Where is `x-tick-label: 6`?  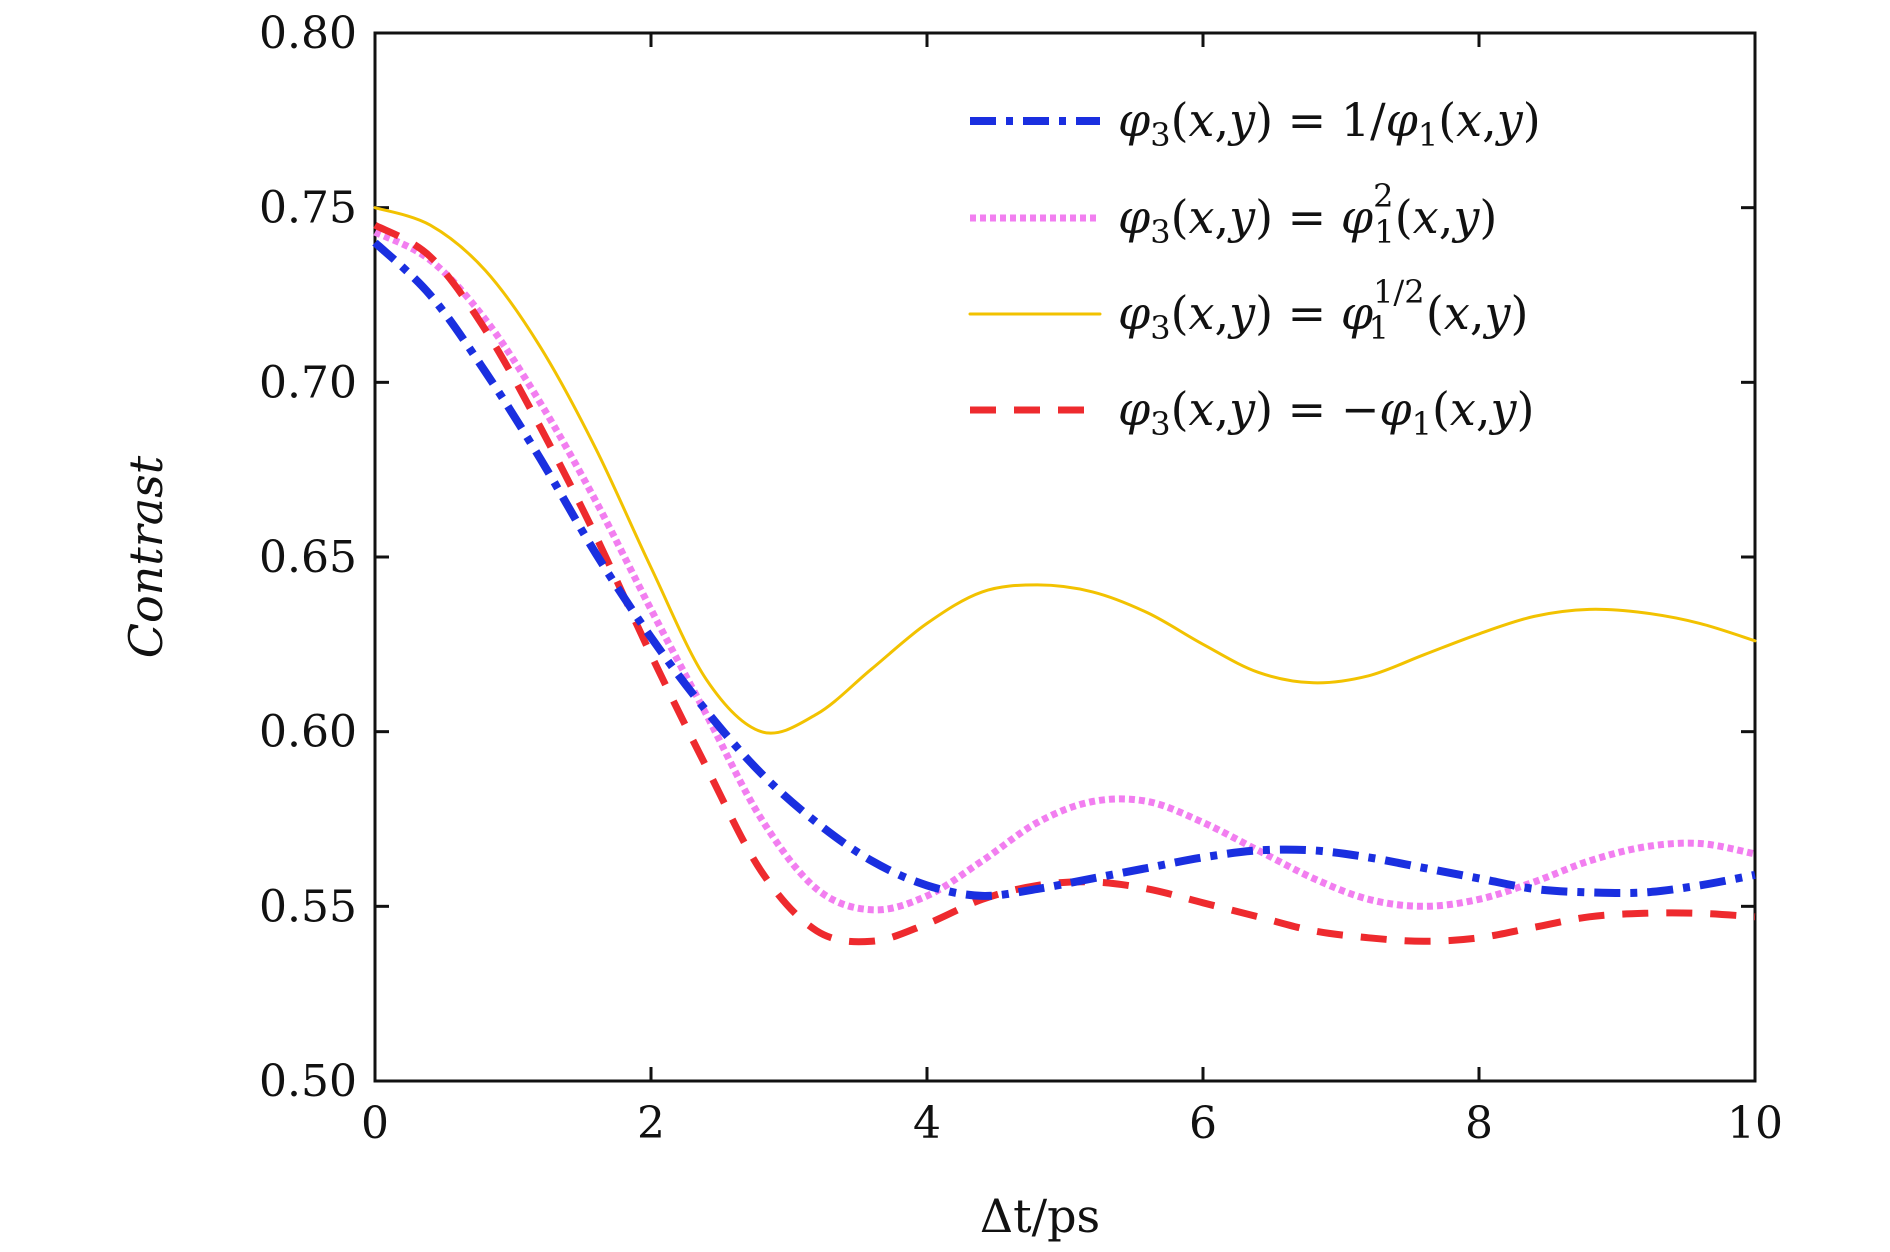
x-tick-label: 6 is located at coordinates (1203, 1123).